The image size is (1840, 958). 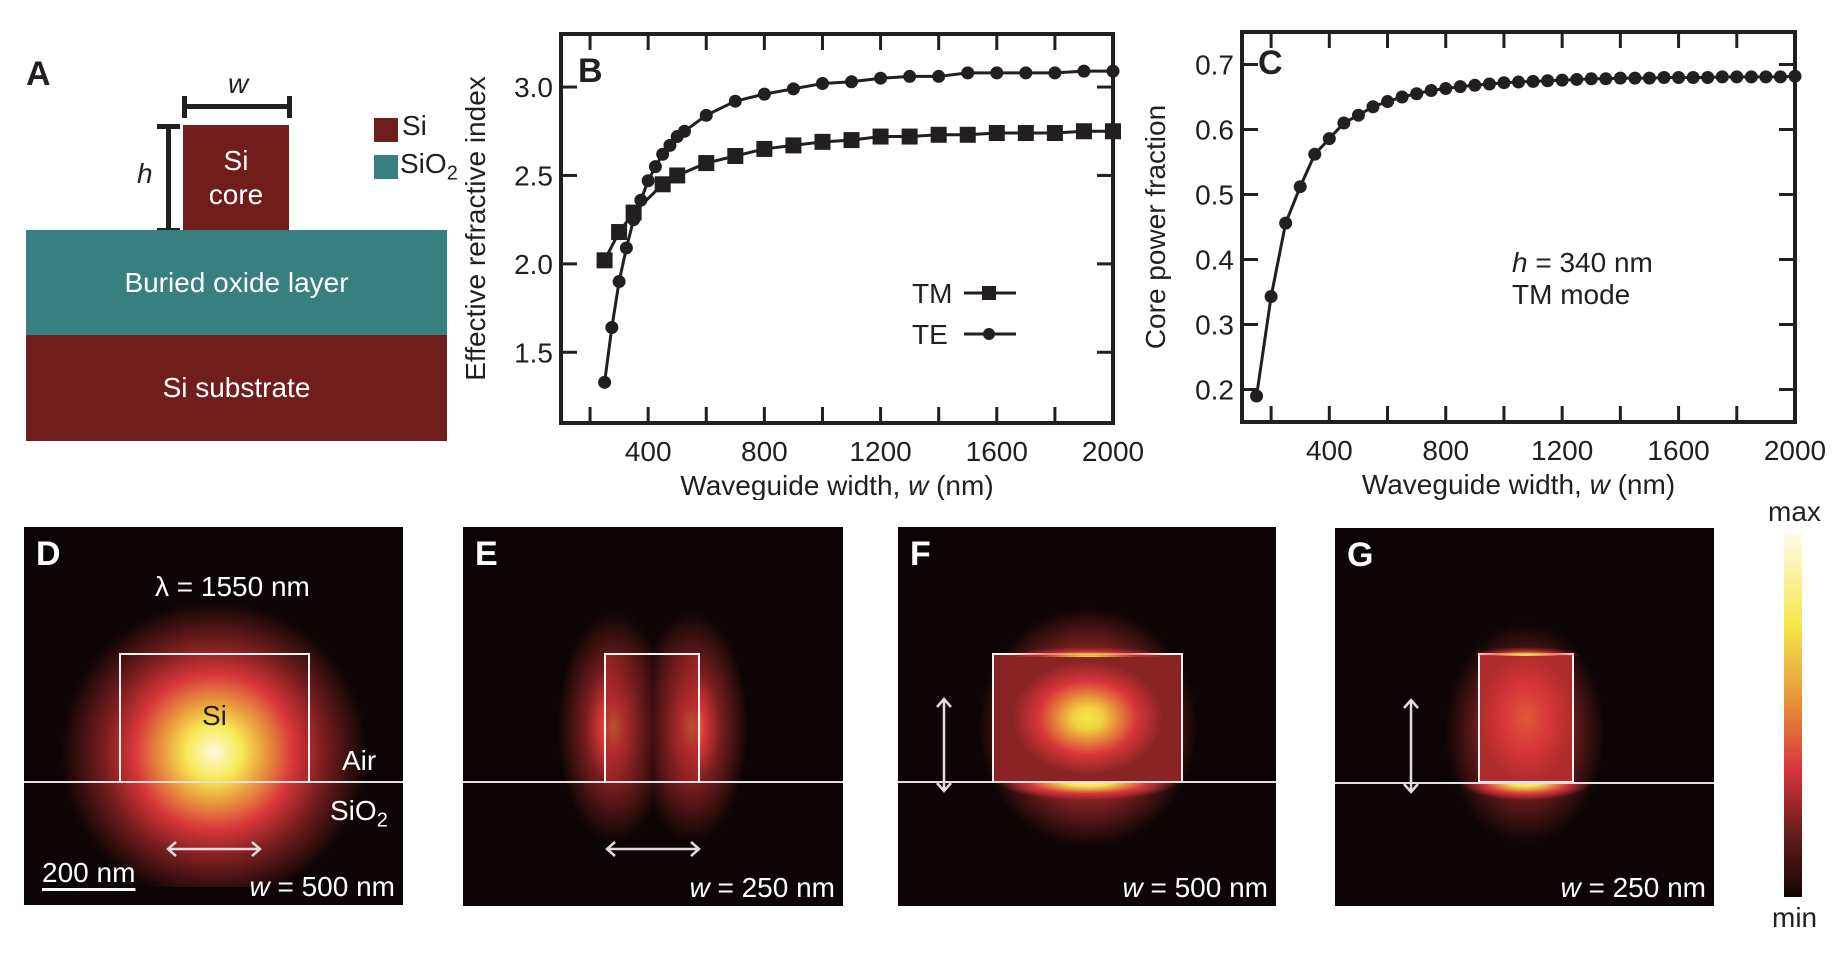 I want to click on si-core-label-line1: Si, so click(x=236, y=161).